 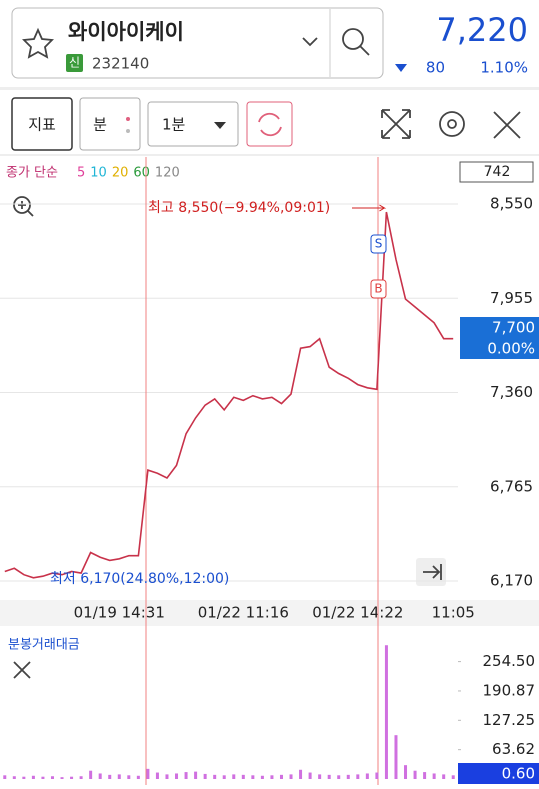 I want to click on scroll-end-icon, so click(x=432, y=572).